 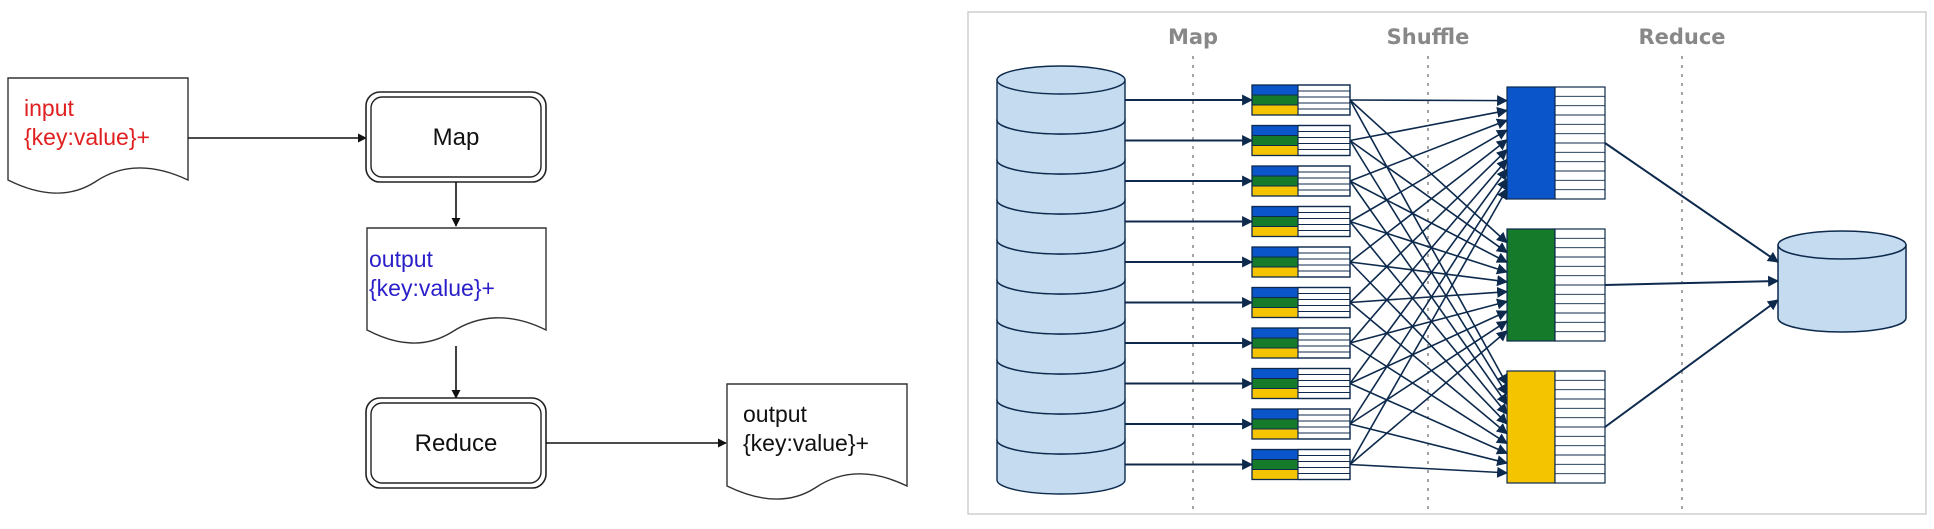 I want to click on storage-segment, so click(x=1061, y=100).